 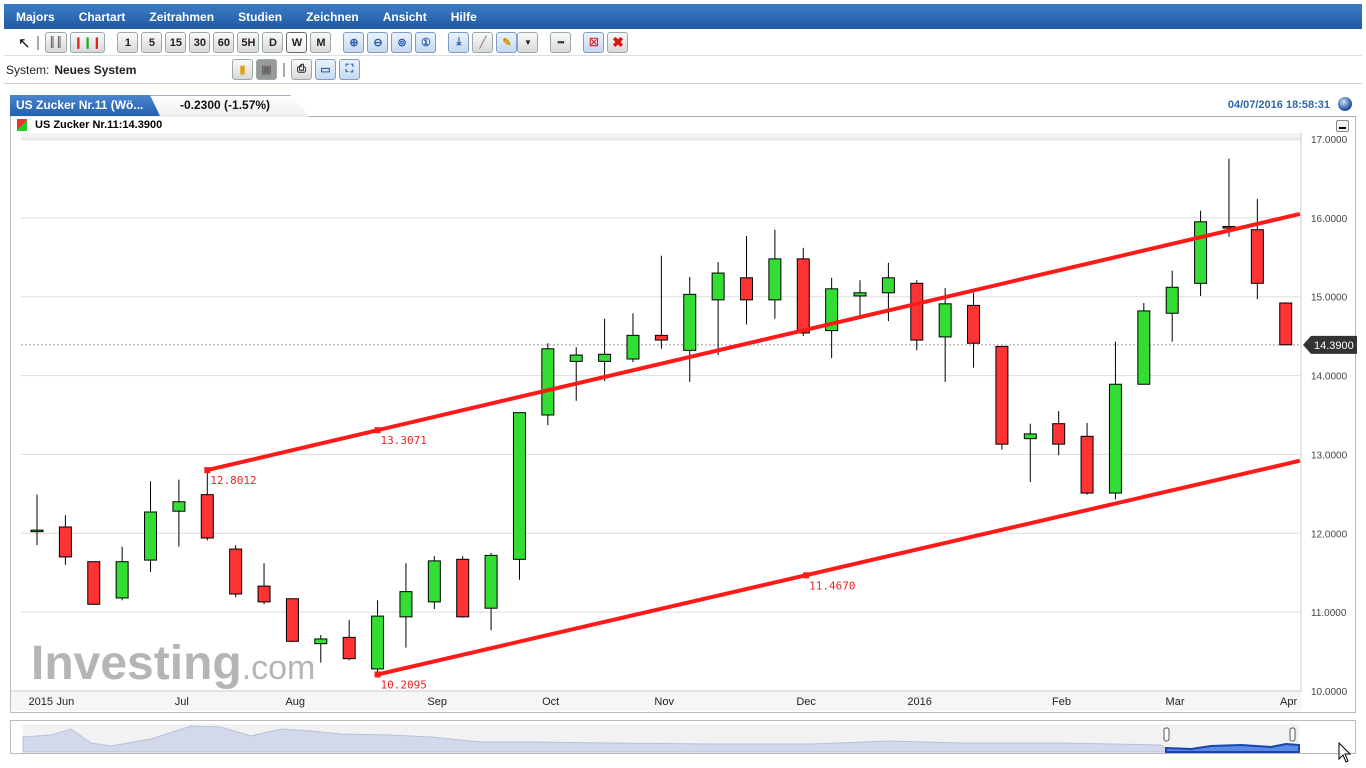 I want to click on x-tick-label: Feb, so click(x=1061, y=702).